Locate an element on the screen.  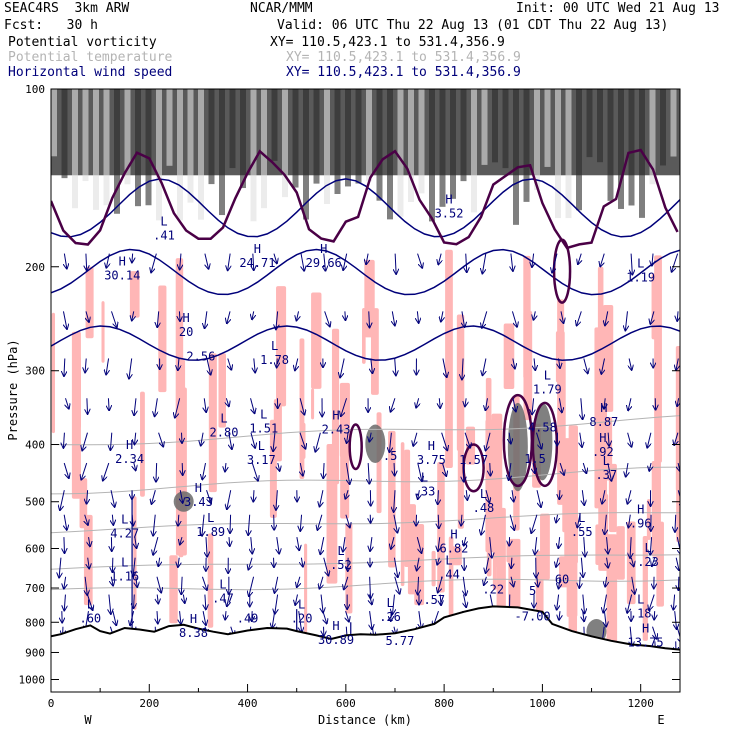
pv-contour is located at coordinates (355, 447).